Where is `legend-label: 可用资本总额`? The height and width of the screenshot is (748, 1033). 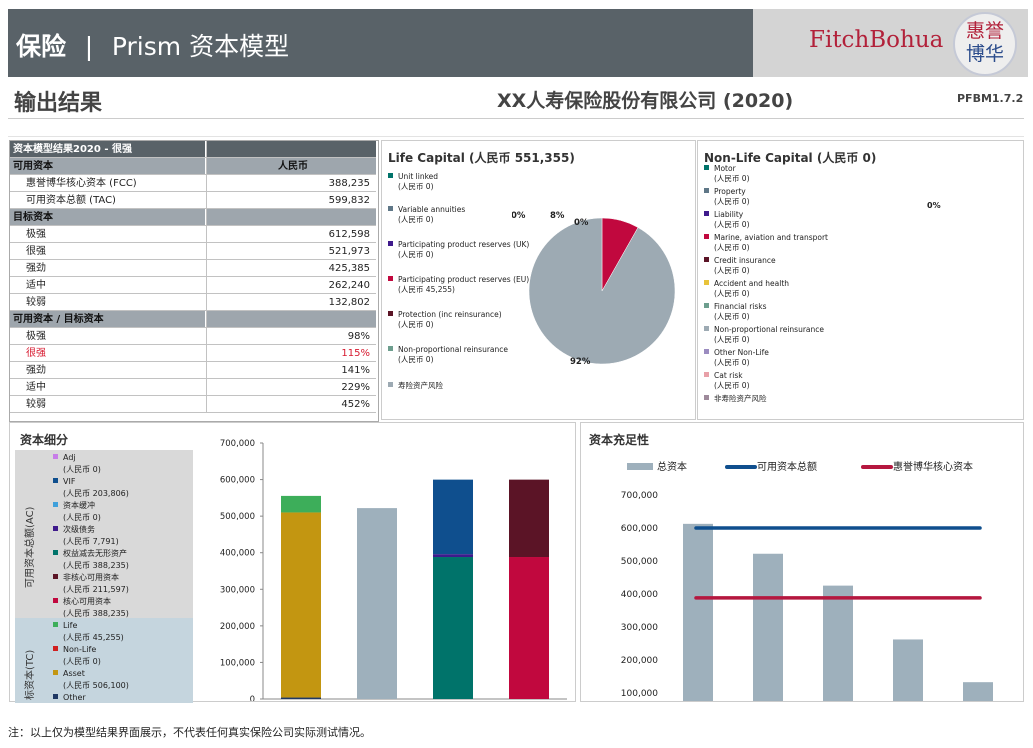 legend-label: 可用资本总额 is located at coordinates (787, 466).